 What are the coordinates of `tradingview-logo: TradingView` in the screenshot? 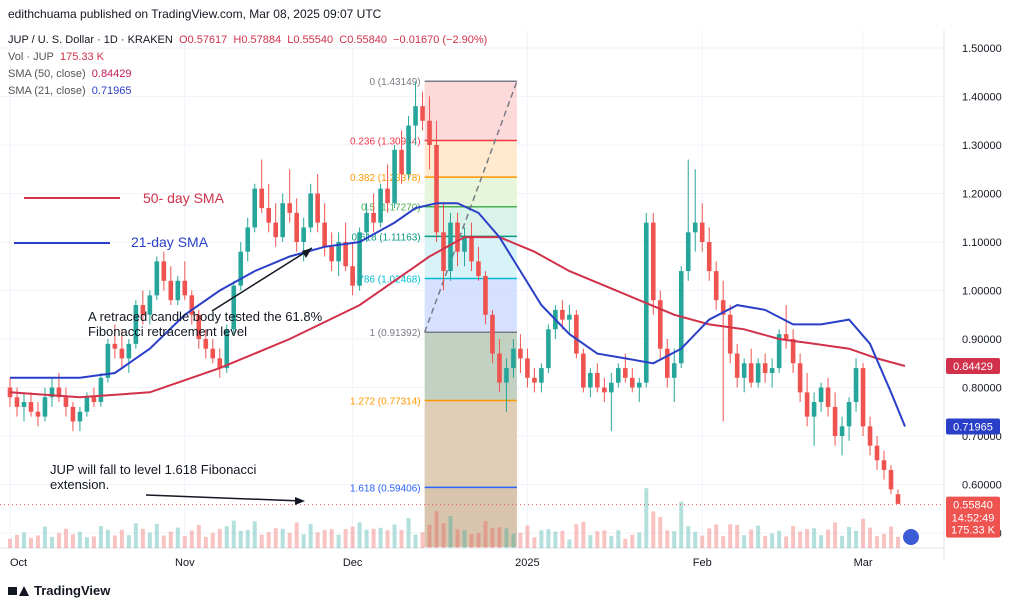 It's located at (59, 590).